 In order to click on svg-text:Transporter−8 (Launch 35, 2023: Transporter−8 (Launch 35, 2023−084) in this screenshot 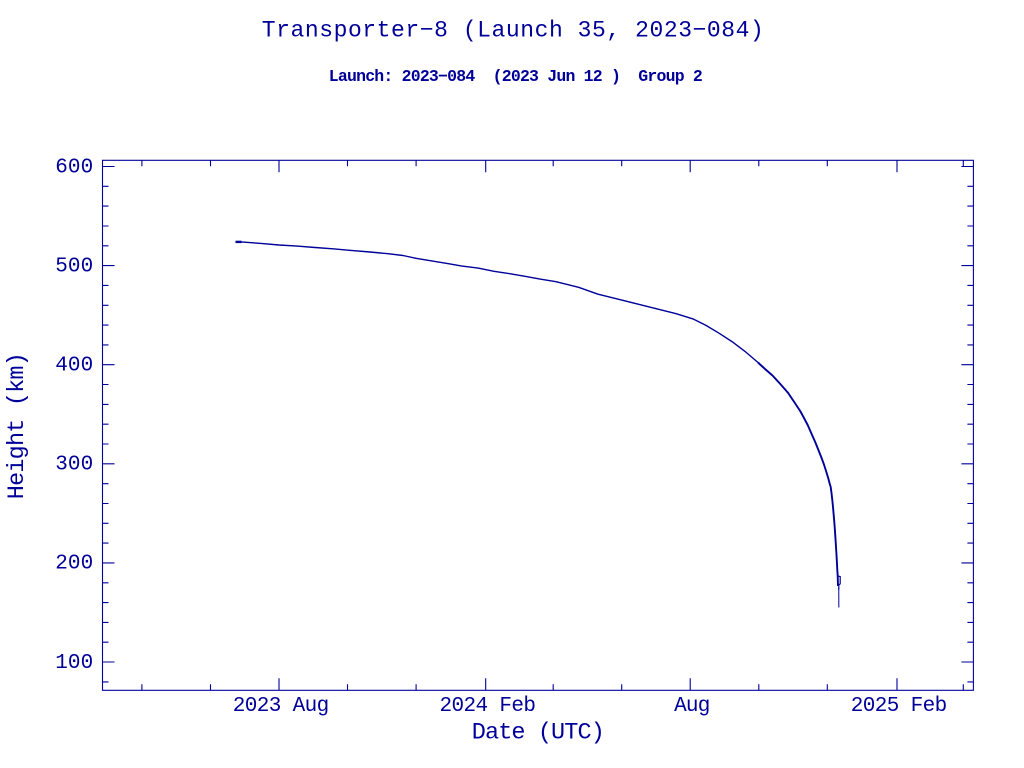, I will do `click(513, 30)`.